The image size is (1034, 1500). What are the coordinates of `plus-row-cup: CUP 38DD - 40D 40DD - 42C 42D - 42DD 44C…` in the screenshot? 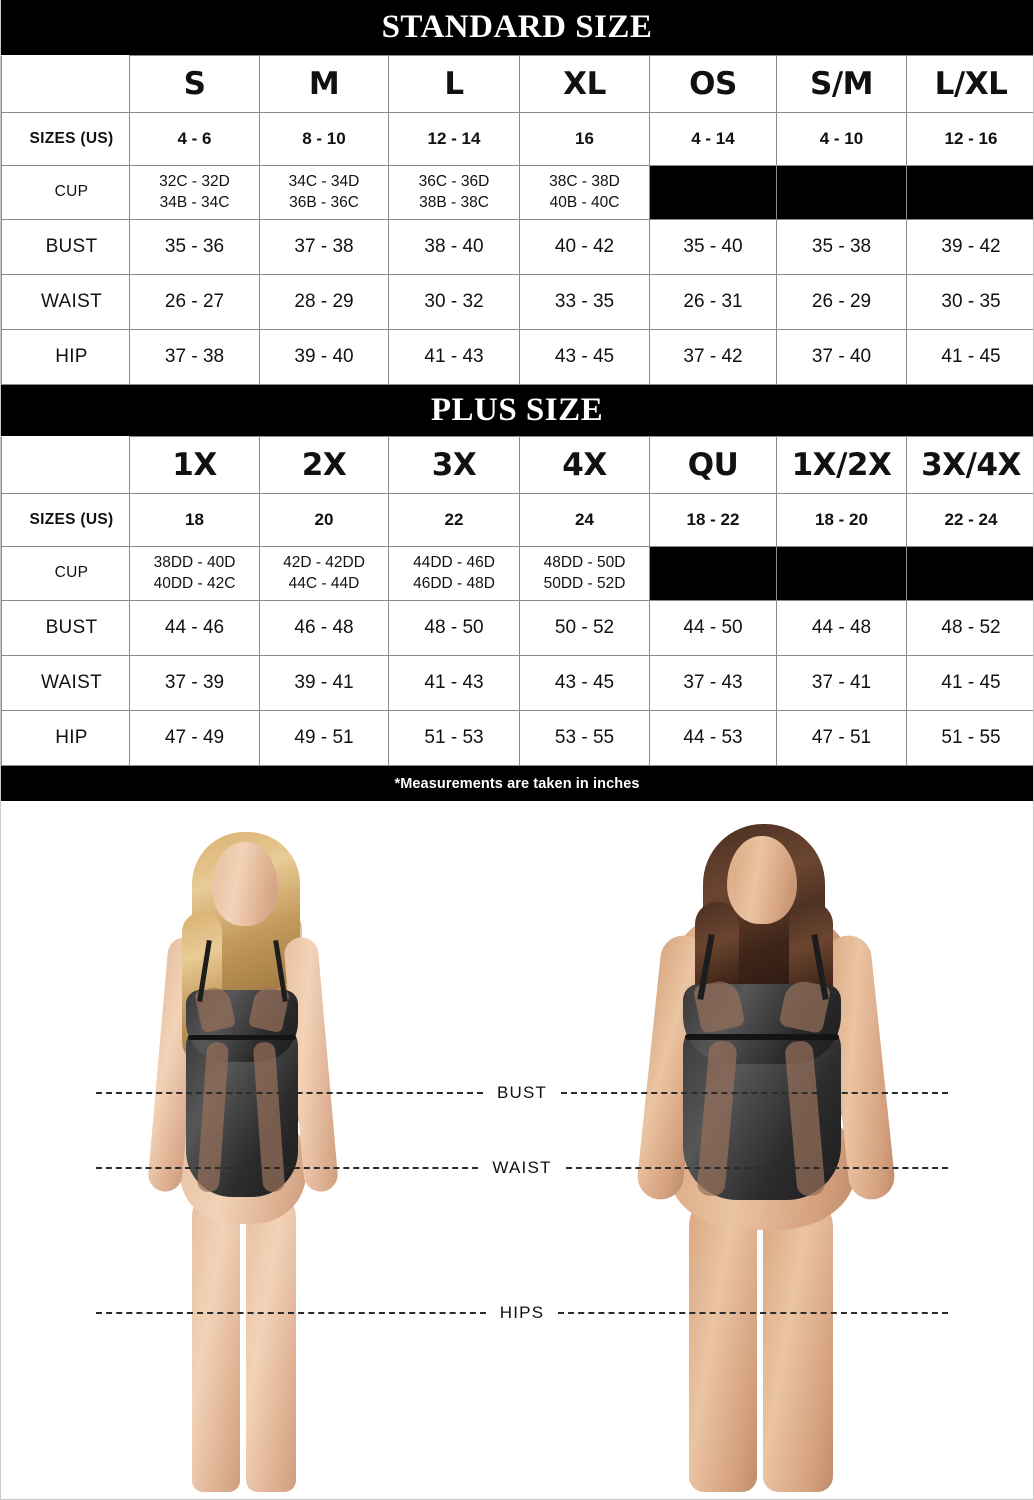 It's located at (517, 573).